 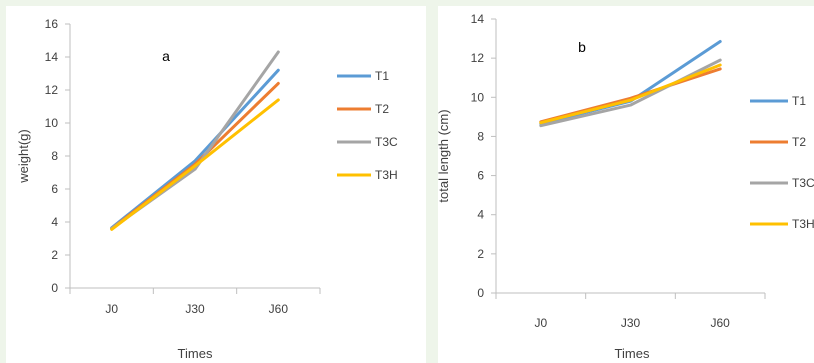 What do you see at coordinates (166, 56) in the screenshot?
I see `chart-a-panel-letter: a` at bounding box center [166, 56].